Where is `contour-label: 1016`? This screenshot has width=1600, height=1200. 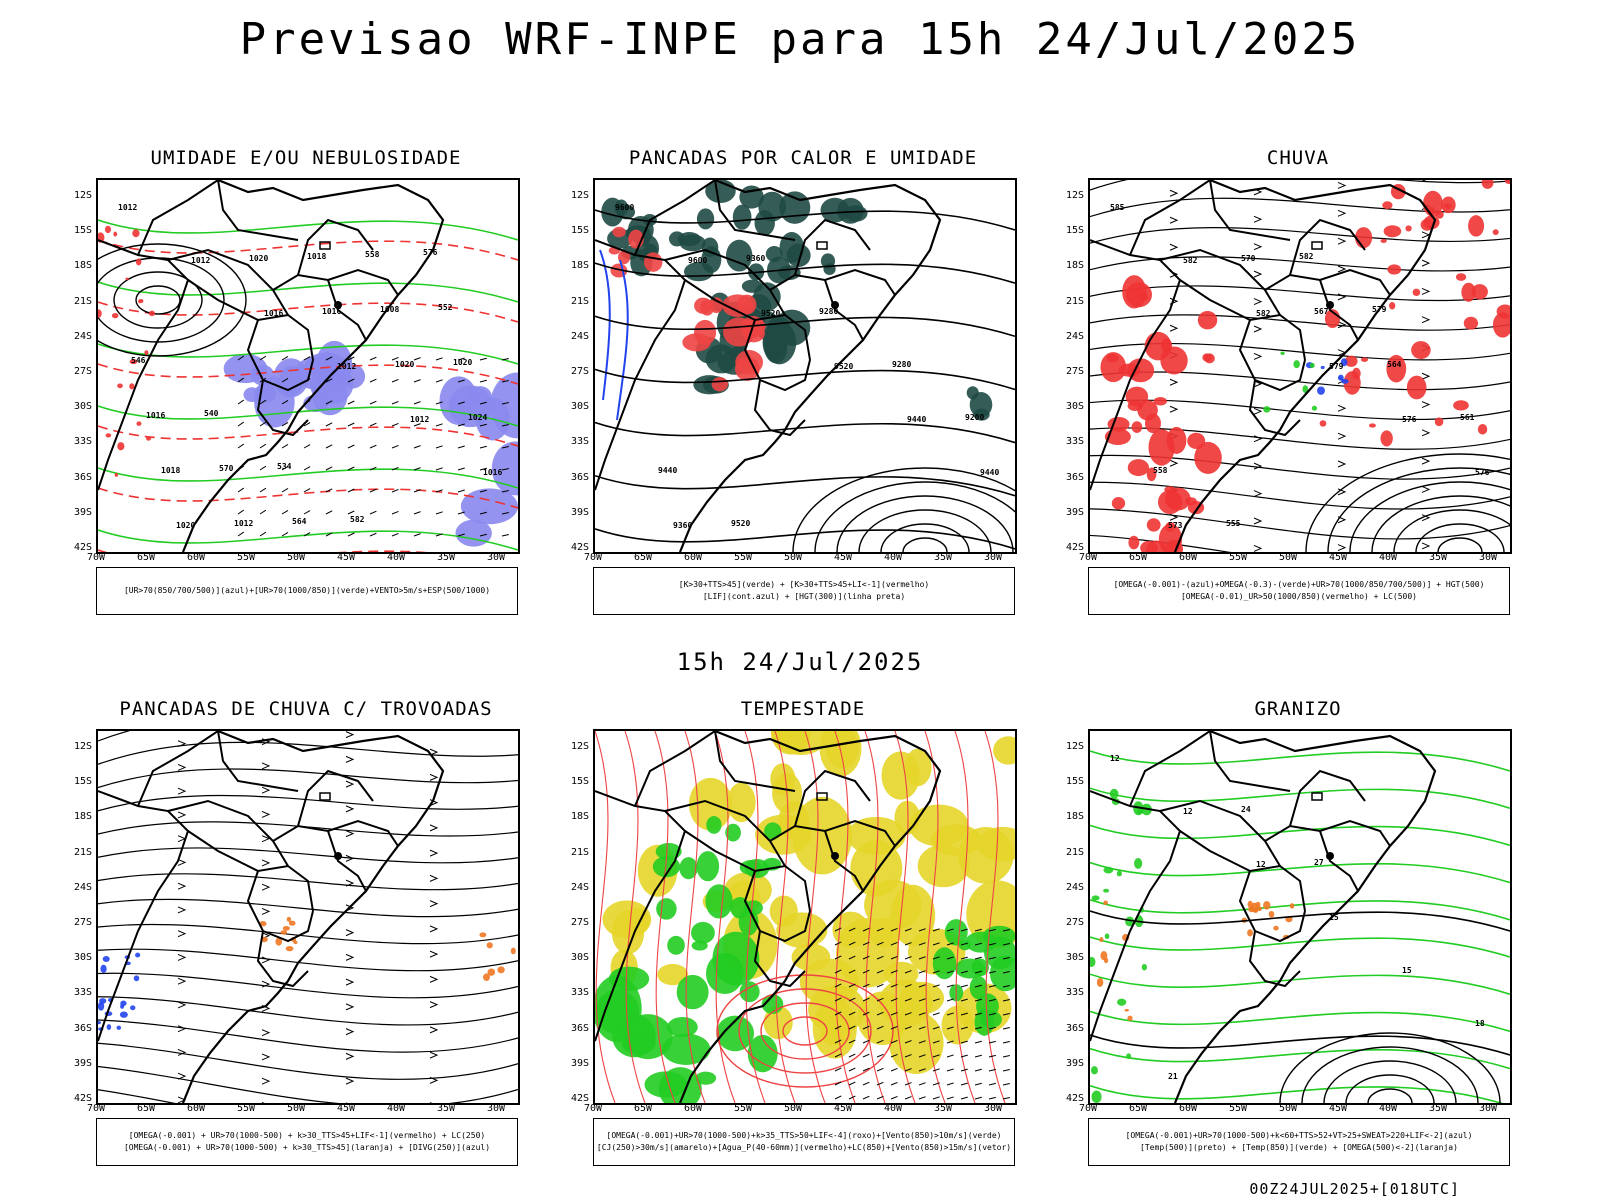 contour-label: 1016 is located at coordinates (331, 311).